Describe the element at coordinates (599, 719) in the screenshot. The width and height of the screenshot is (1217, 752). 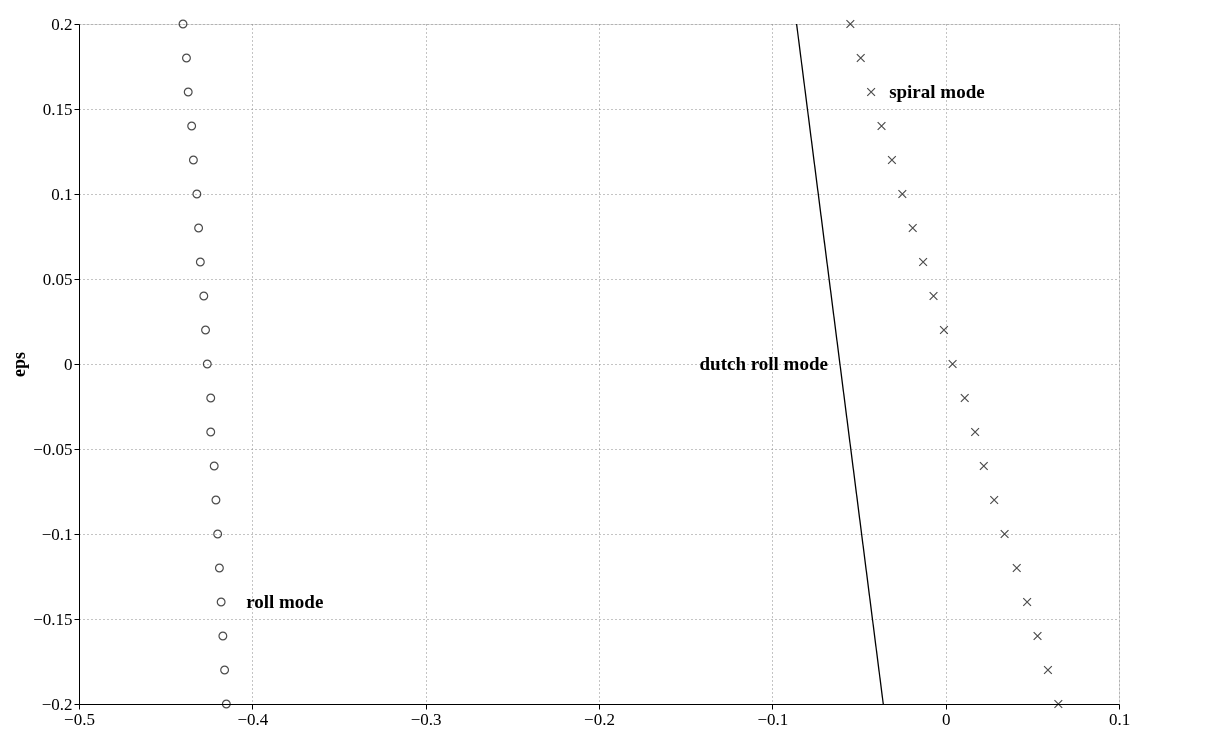
I see `x-tick-label: −0.2` at that location.